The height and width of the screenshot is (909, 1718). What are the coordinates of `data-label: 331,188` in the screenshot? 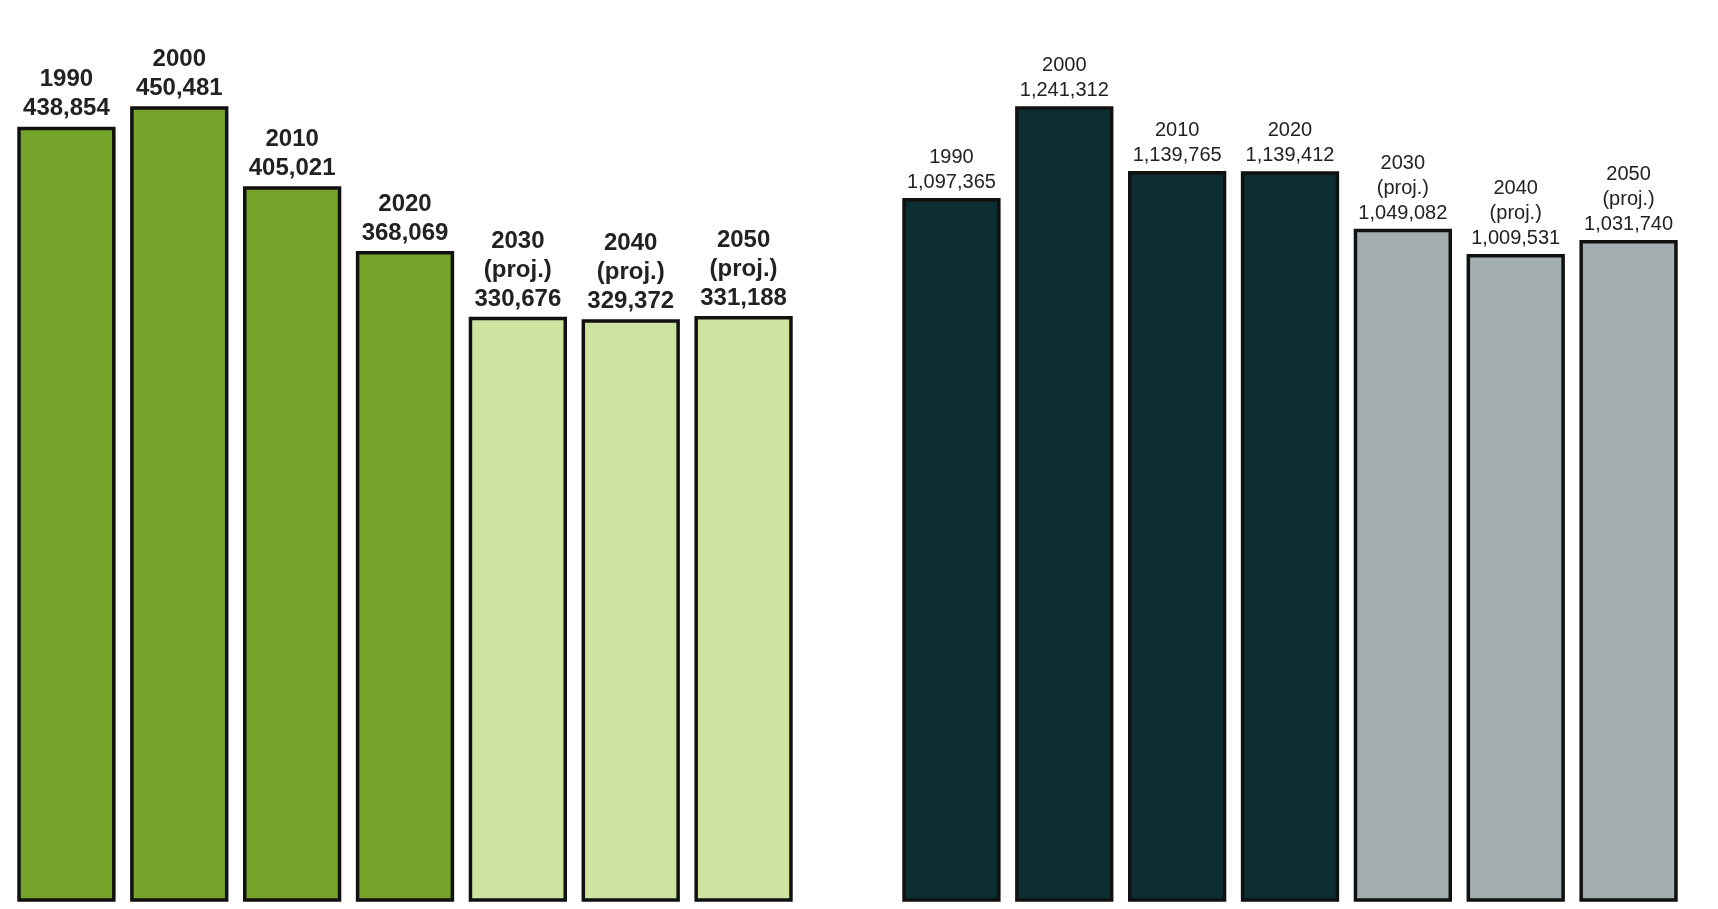 It's located at (743, 296).